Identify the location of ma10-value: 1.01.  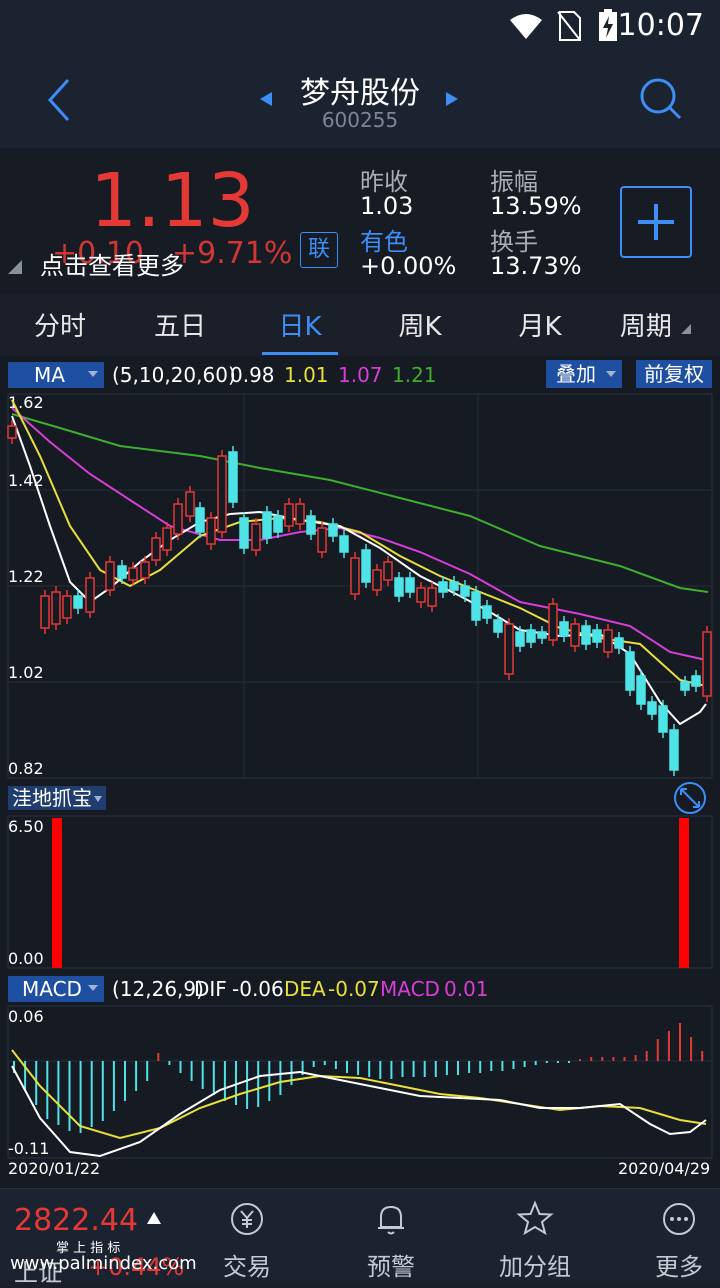
(306, 375).